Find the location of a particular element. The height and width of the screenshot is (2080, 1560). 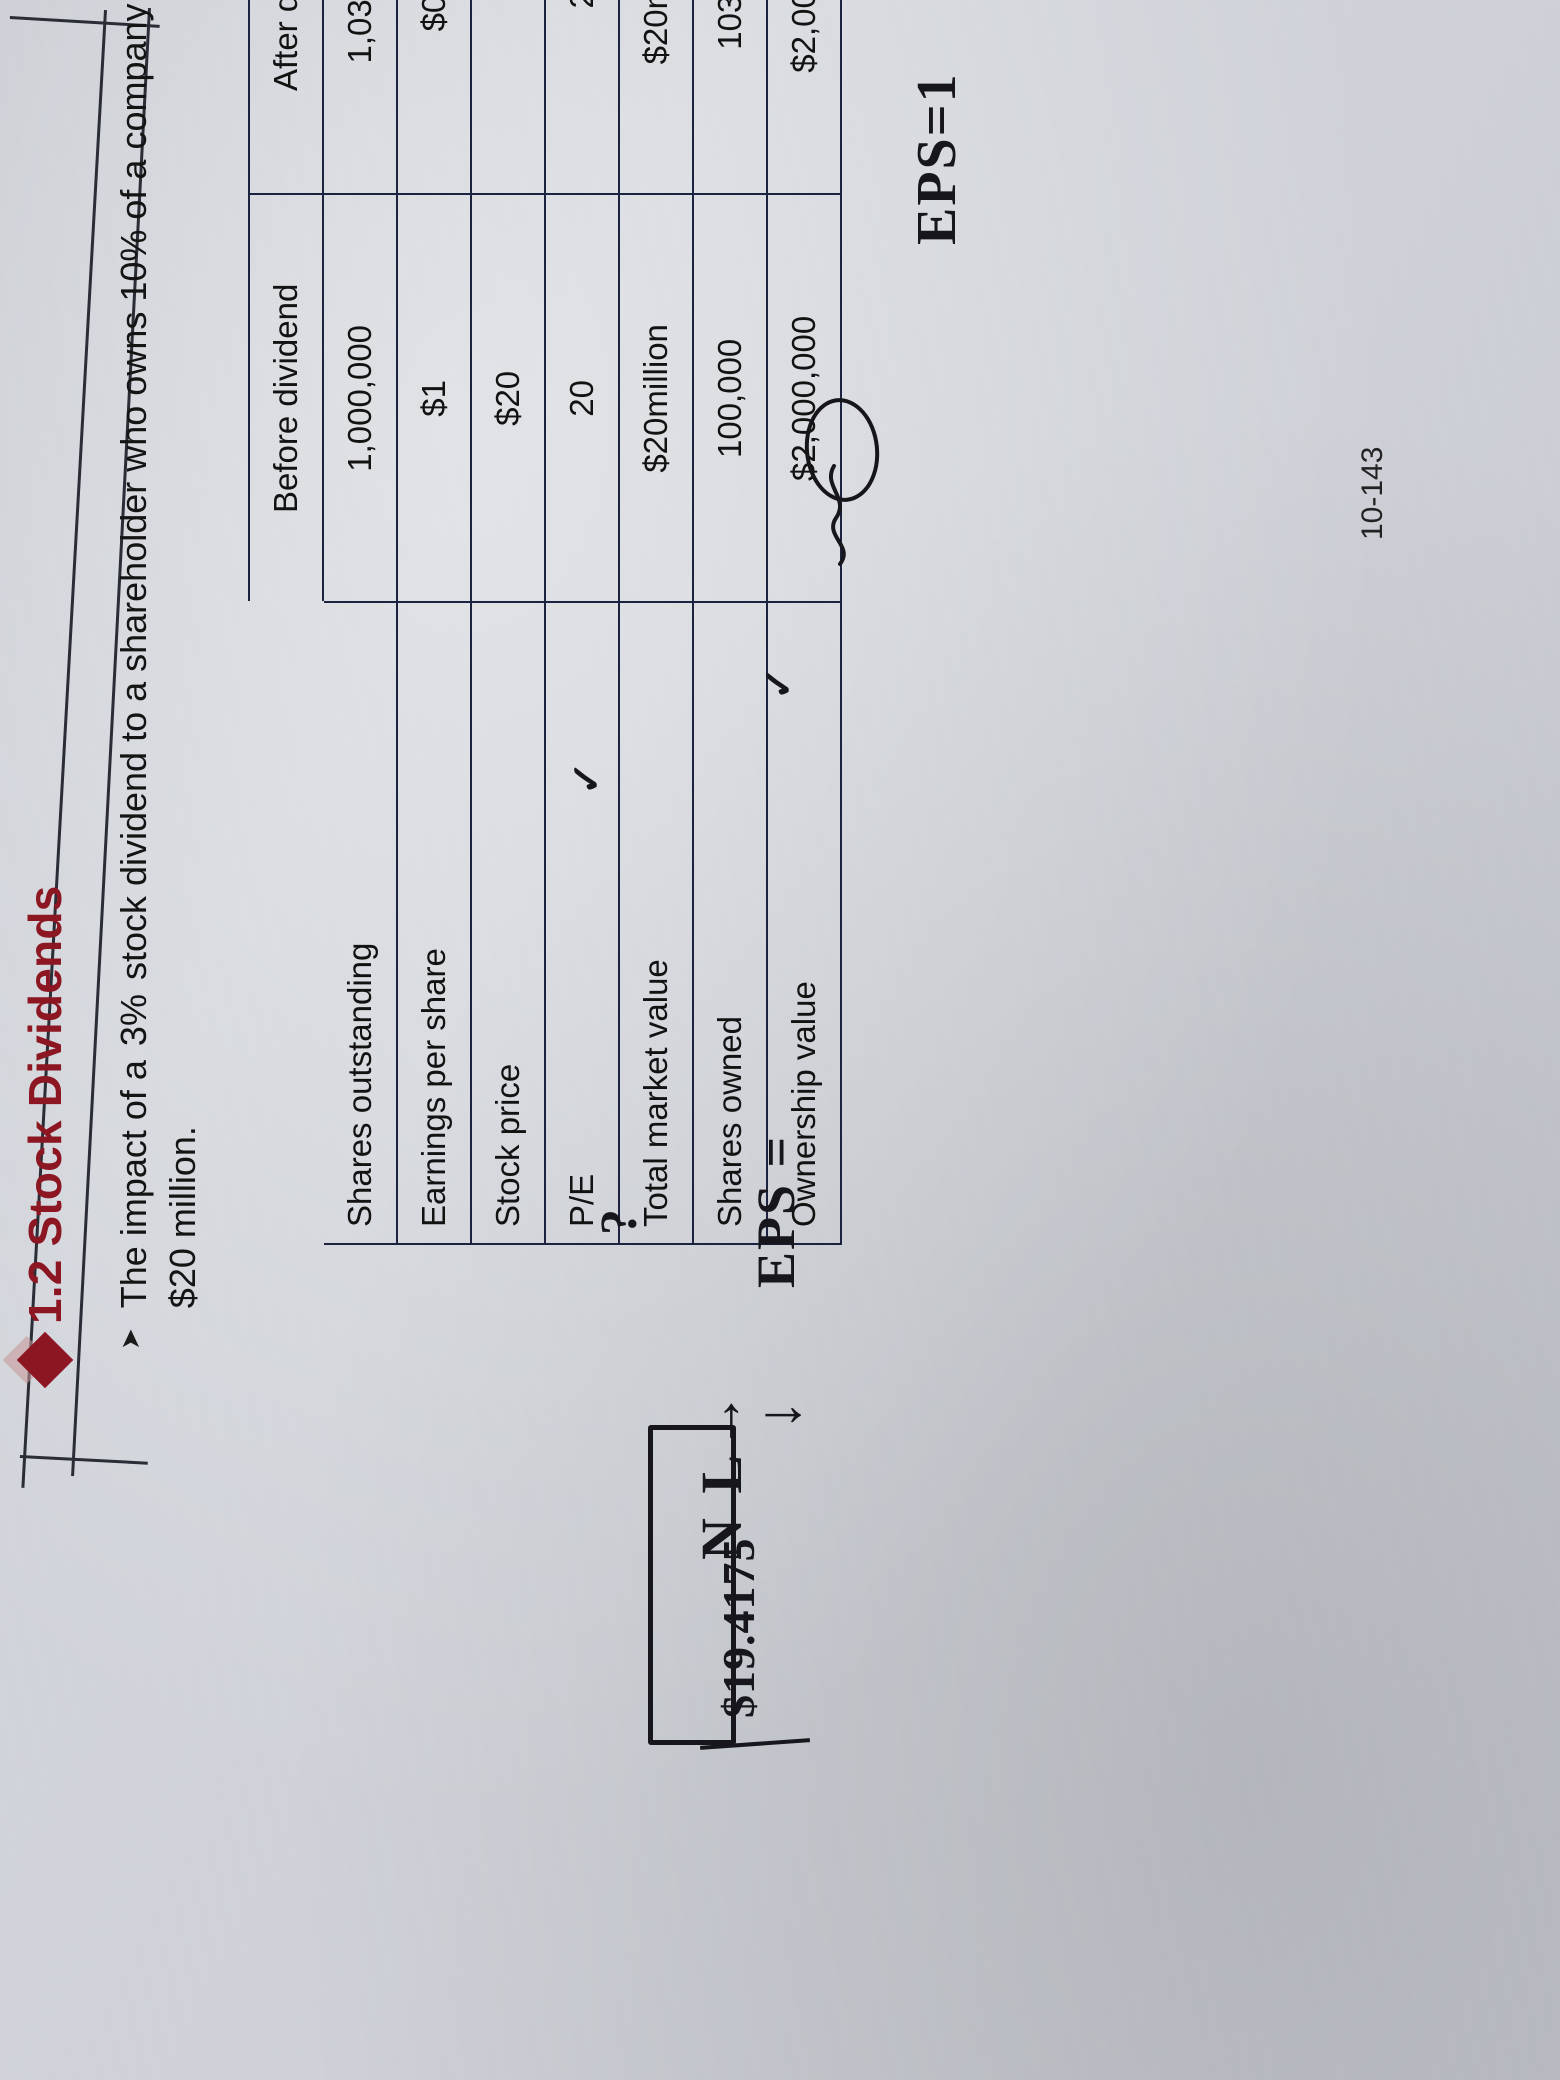

page-title: 1.2 Stock Dividends is located at coordinates (45, 1104).